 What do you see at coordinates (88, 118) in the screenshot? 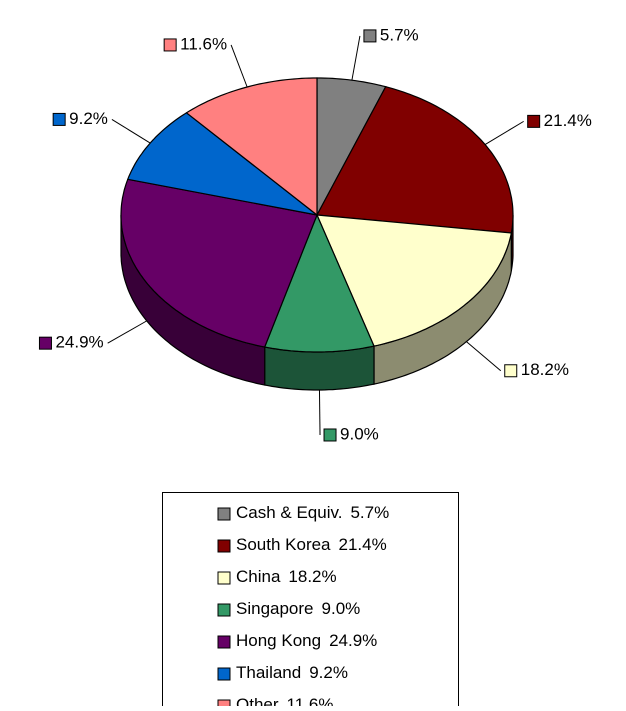
I see `data-label-text: 9.2%` at bounding box center [88, 118].